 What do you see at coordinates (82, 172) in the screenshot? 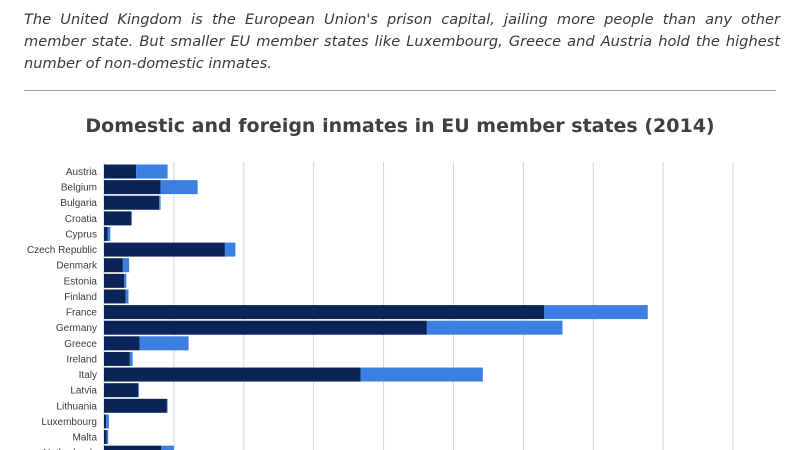
I see `category-label: Austria` at bounding box center [82, 172].